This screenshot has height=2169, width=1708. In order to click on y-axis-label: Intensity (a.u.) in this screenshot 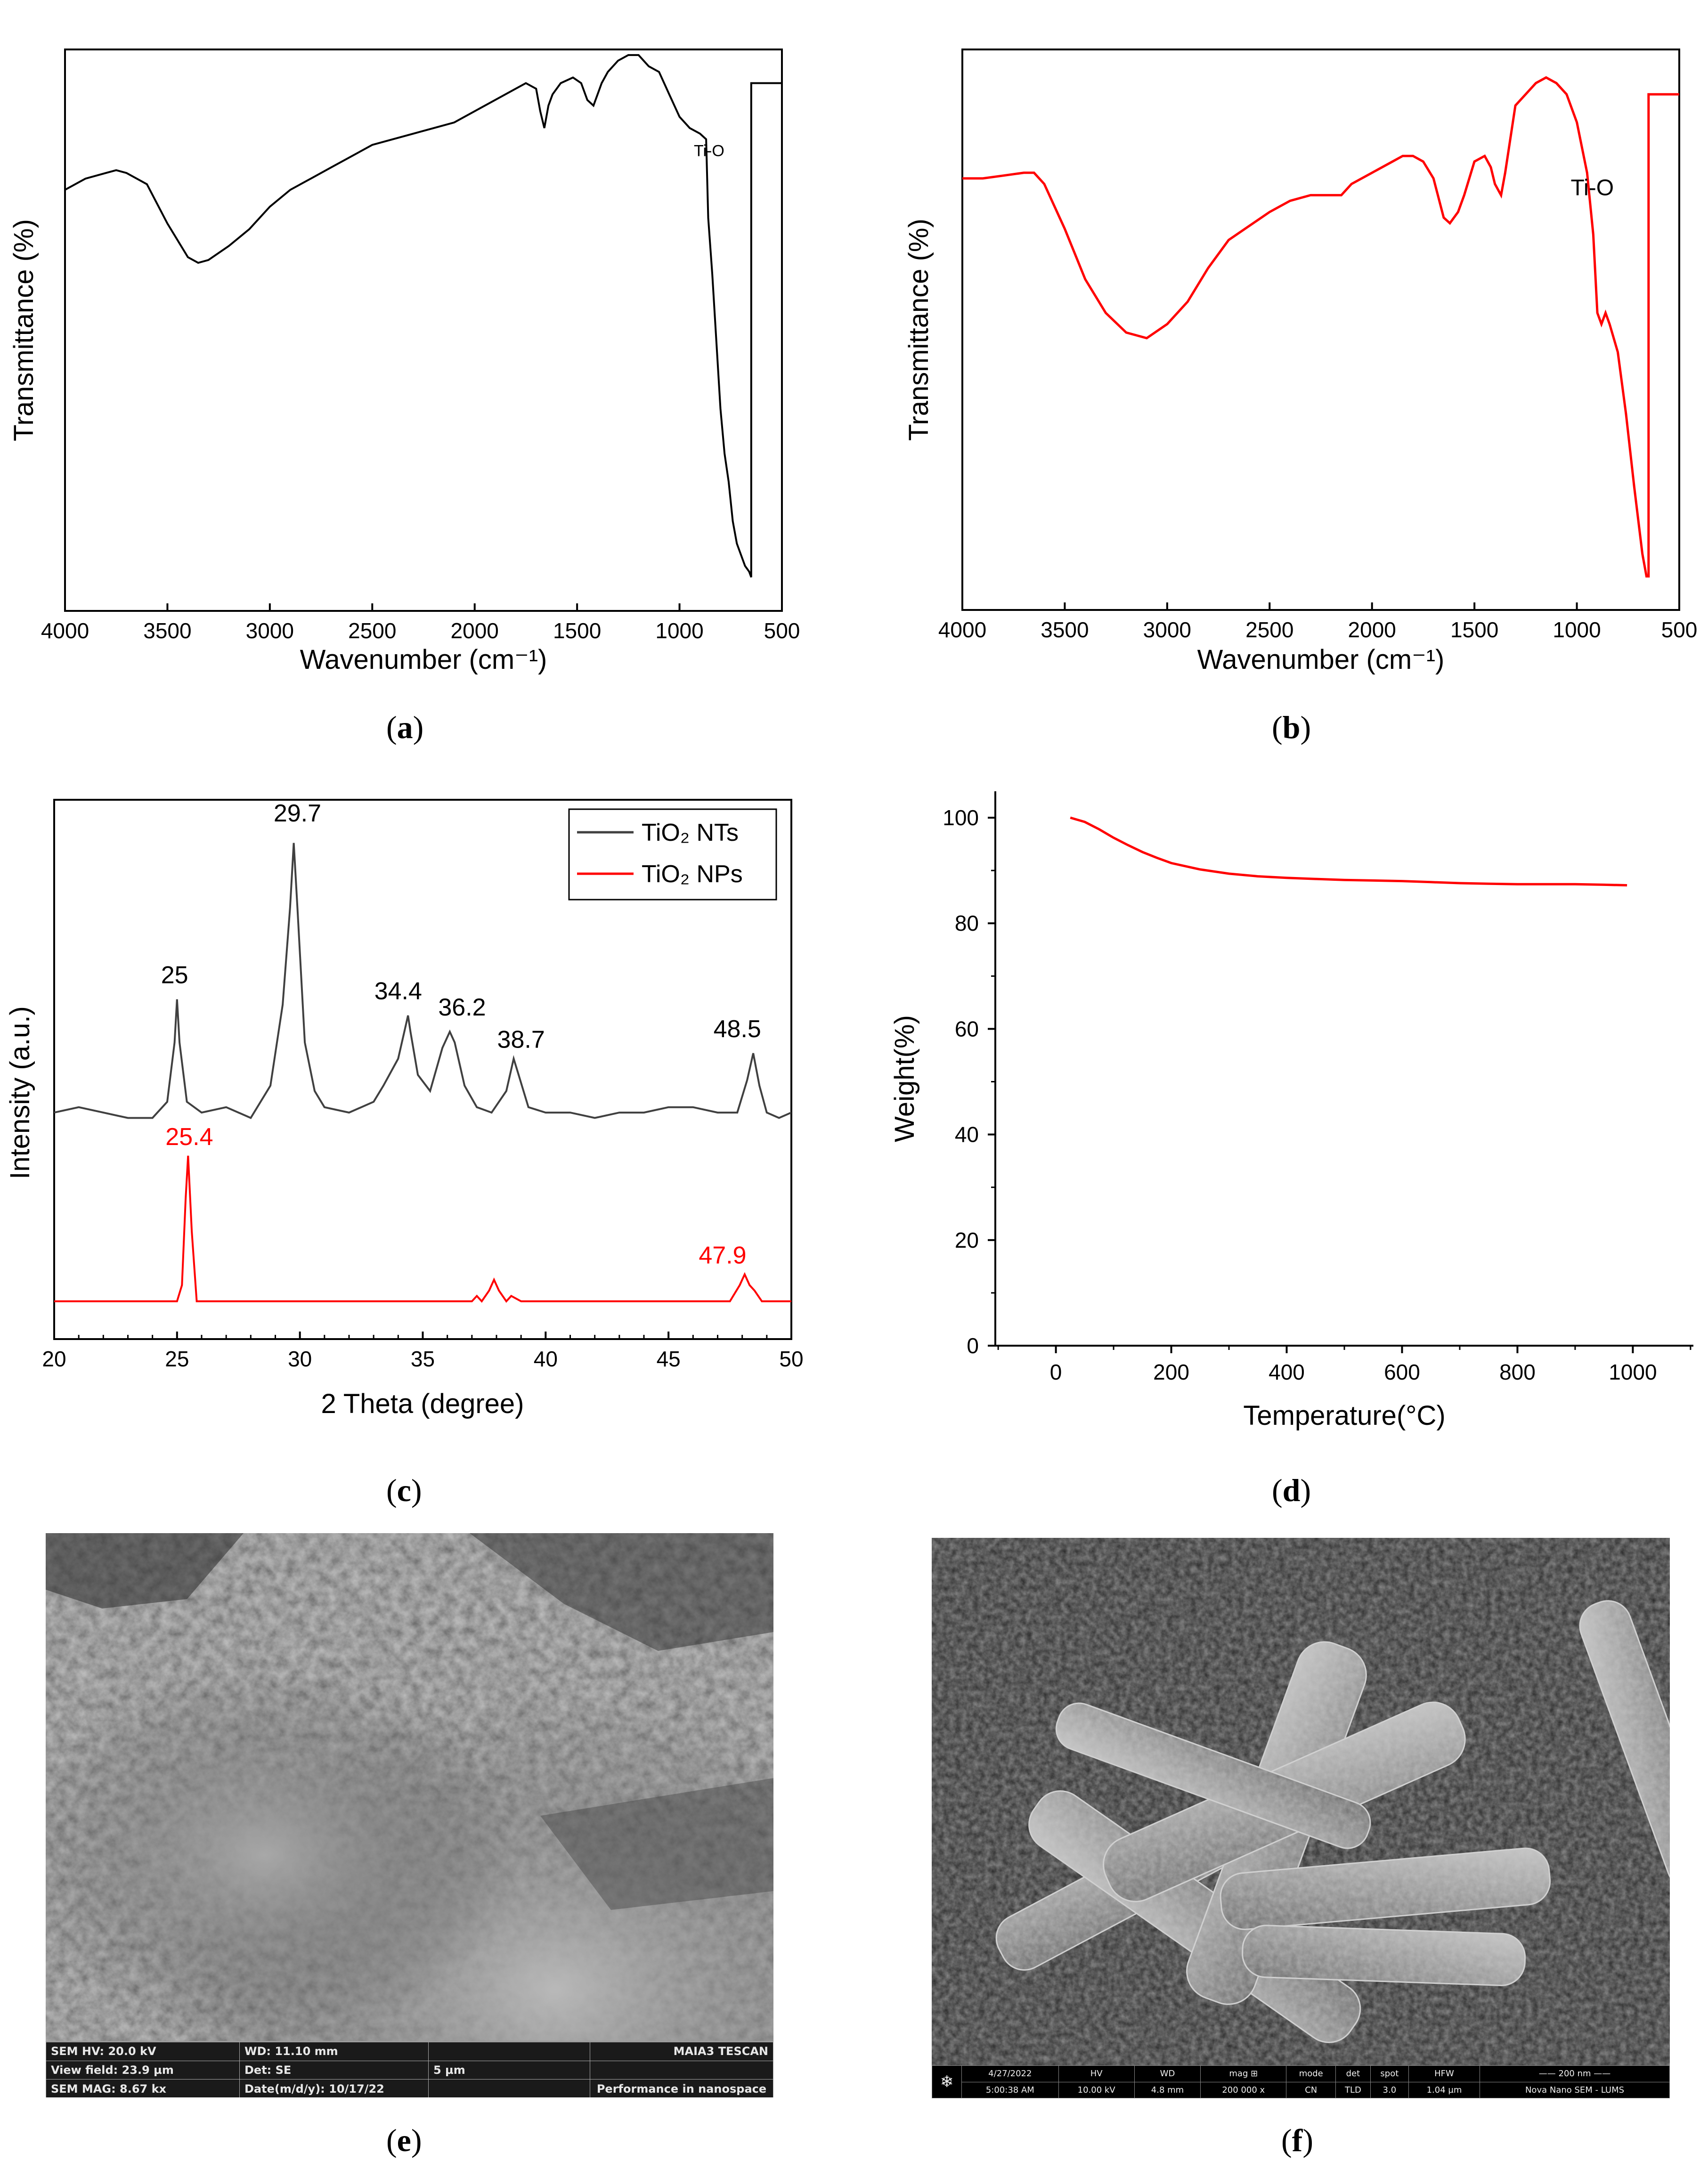, I will do `click(20, 1092)`.